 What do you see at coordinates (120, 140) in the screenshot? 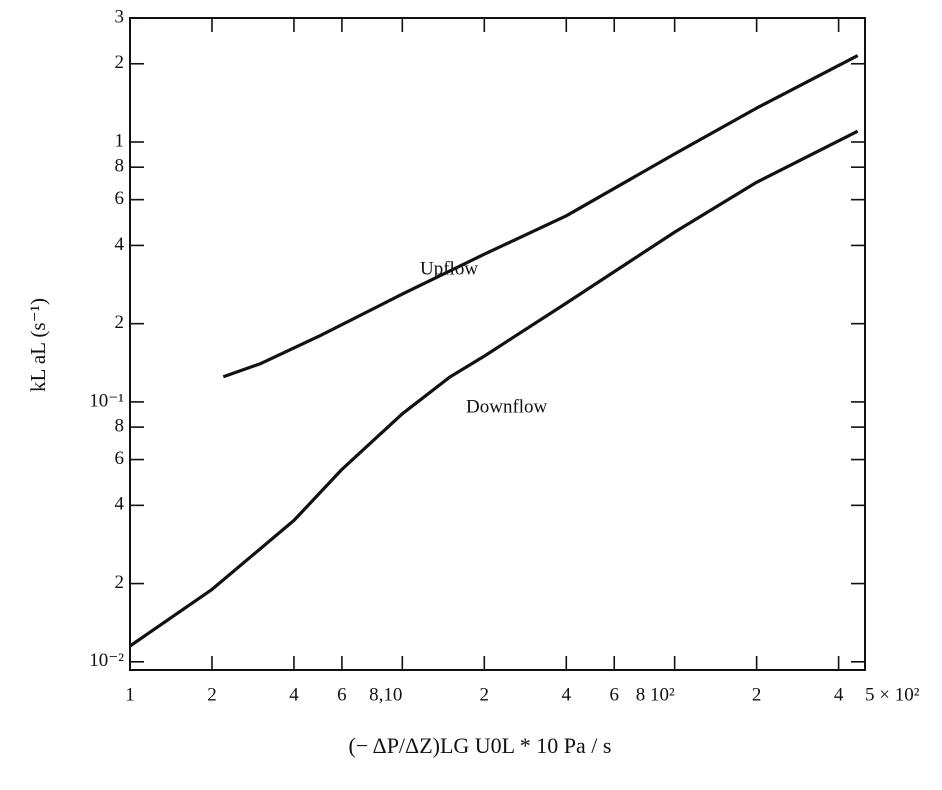
I see `y-tick-label: 1` at bounding box center [120, 140].